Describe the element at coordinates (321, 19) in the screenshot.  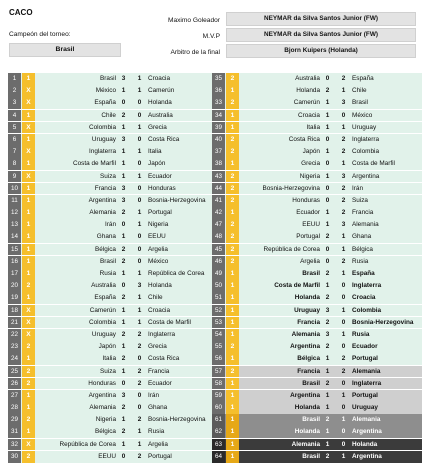
I see `top-scorer-field: NEYMAR da Silva Santos Junior (FW)` at that location.